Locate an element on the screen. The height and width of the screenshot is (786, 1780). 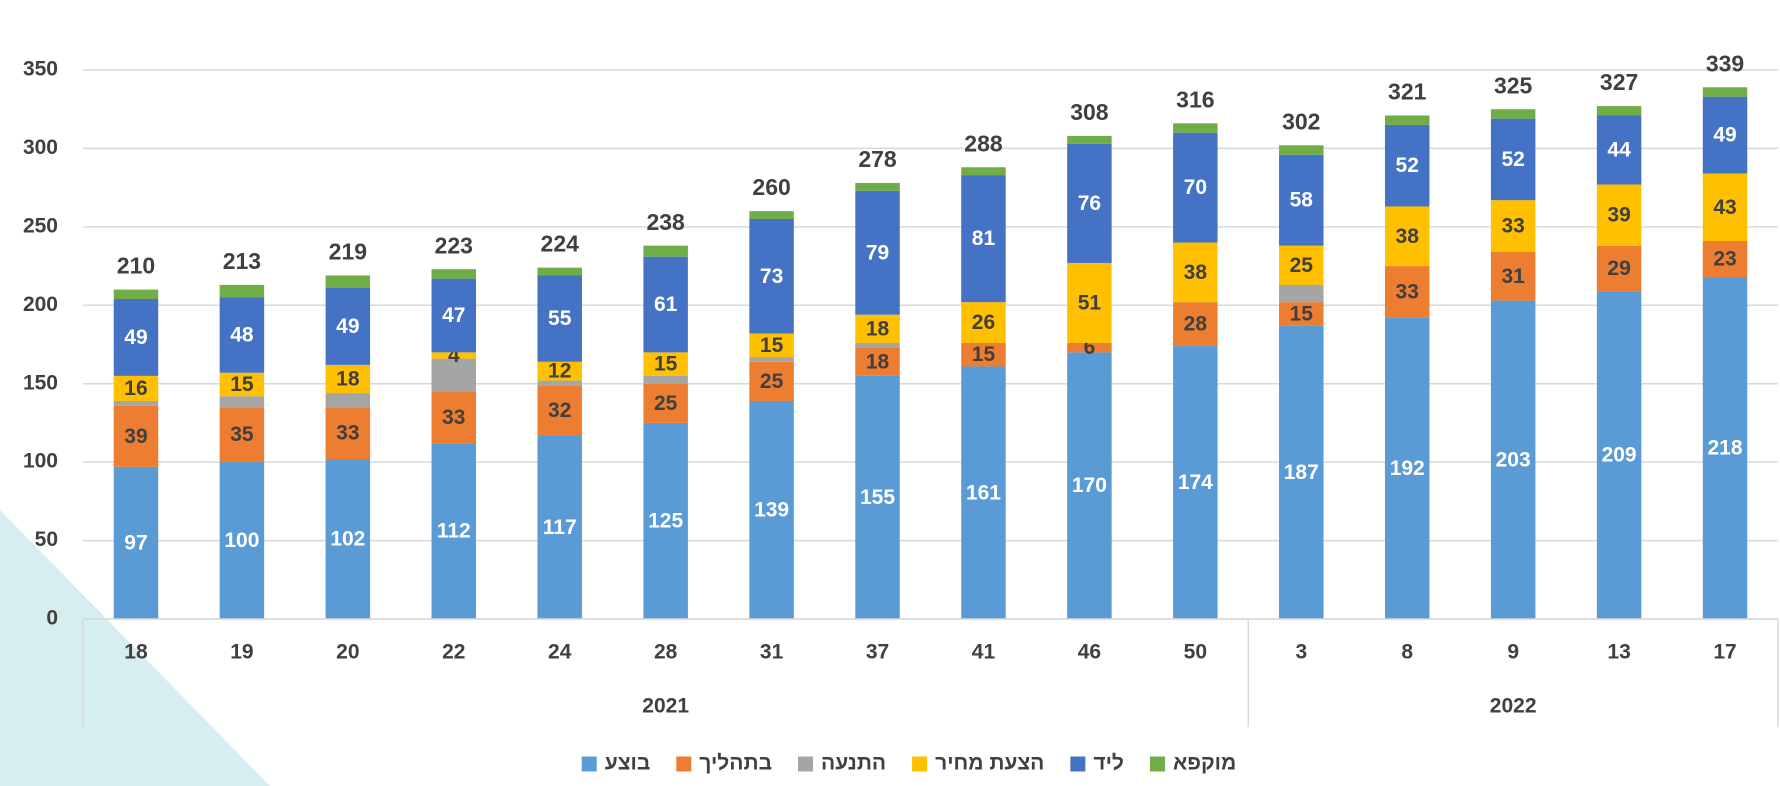
data-label: 23 is located at coordinates (1724, 259).